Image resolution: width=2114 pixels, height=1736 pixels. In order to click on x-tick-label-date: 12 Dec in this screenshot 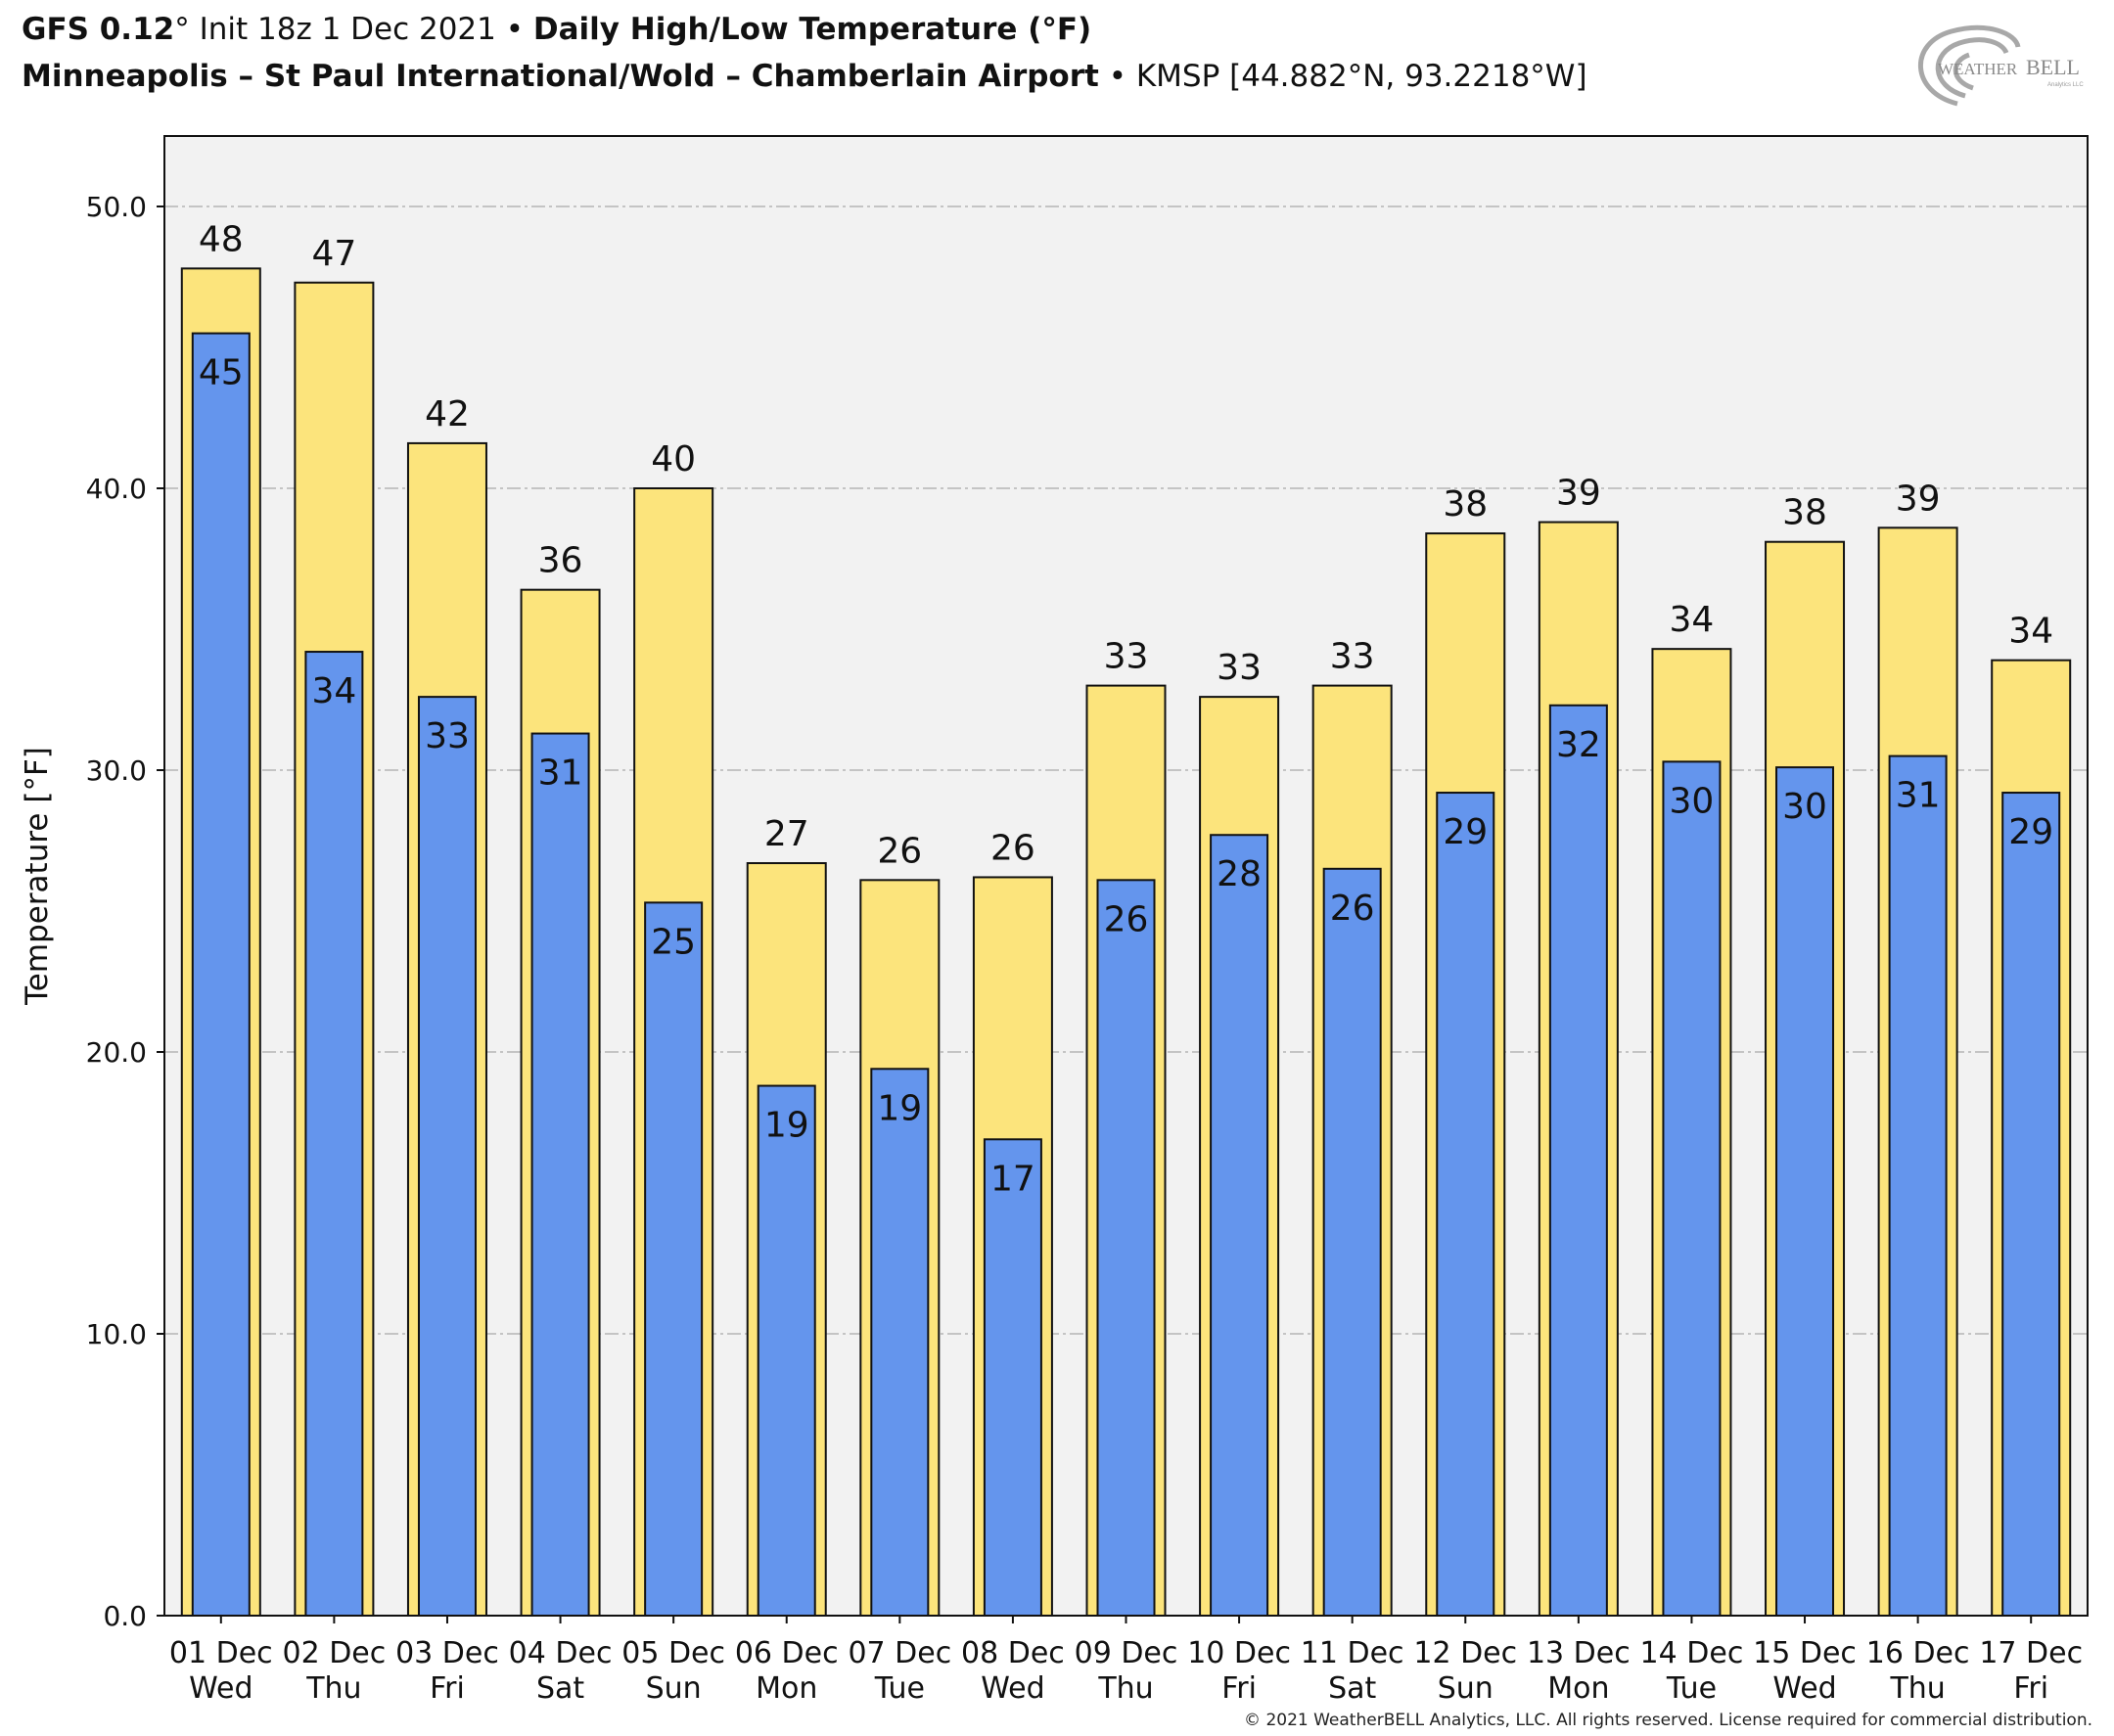, I will do `click(1465, 1653)`.